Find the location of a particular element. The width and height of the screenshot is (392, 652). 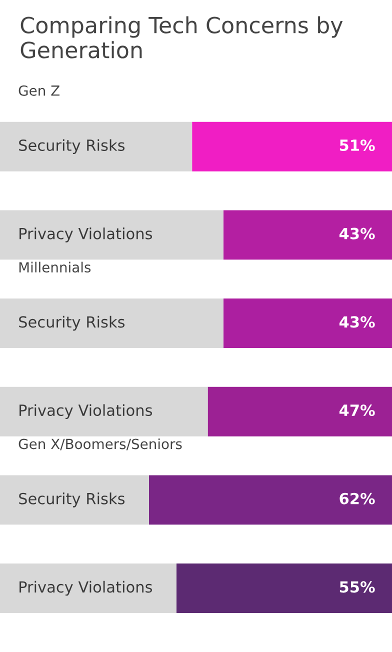

data-label: 62% is located at coordinates (357, 498).